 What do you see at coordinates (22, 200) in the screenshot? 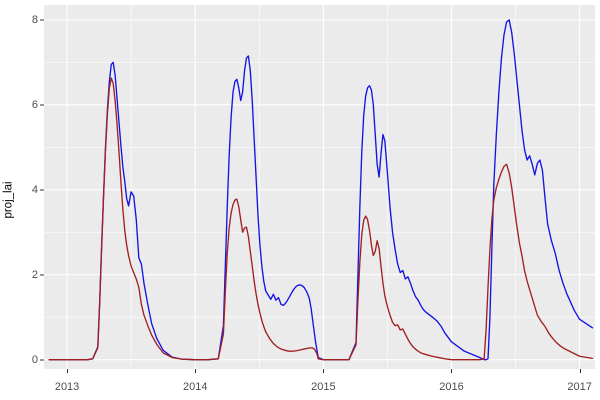
I see `y-axis-tick-labels: 0 2 4 6 8` at bounding box center [22, 200].